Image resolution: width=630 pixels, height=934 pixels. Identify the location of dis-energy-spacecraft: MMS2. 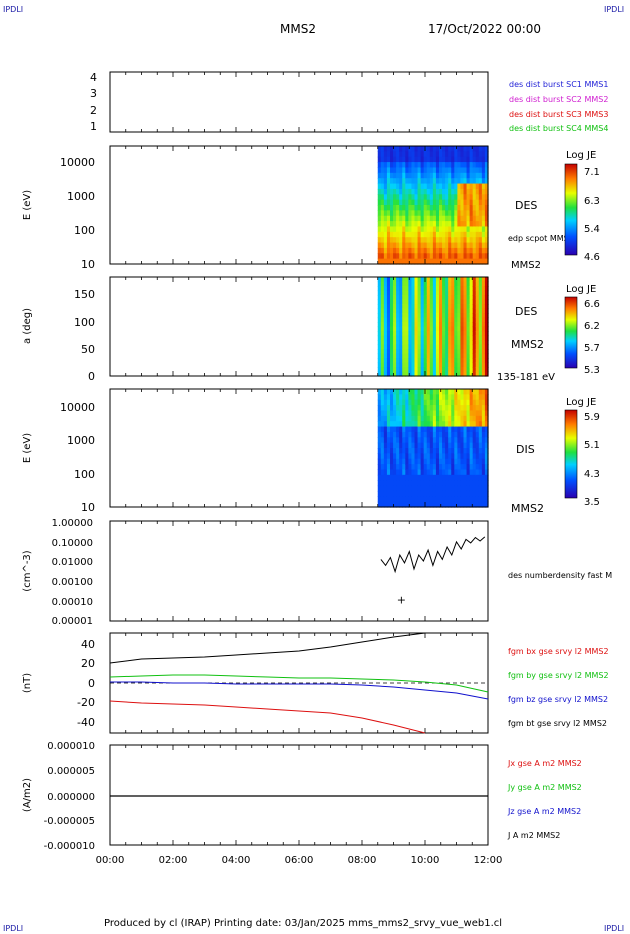
(527, 508).